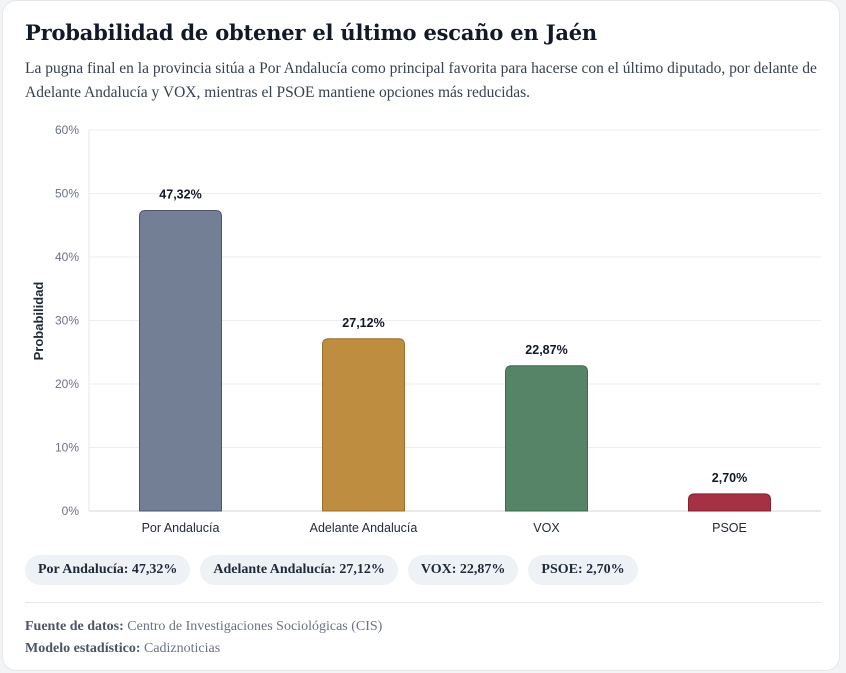  Describe the element at coordinates (363, 323) in the screenshot. I see `value-label: 27,12%` at that location.